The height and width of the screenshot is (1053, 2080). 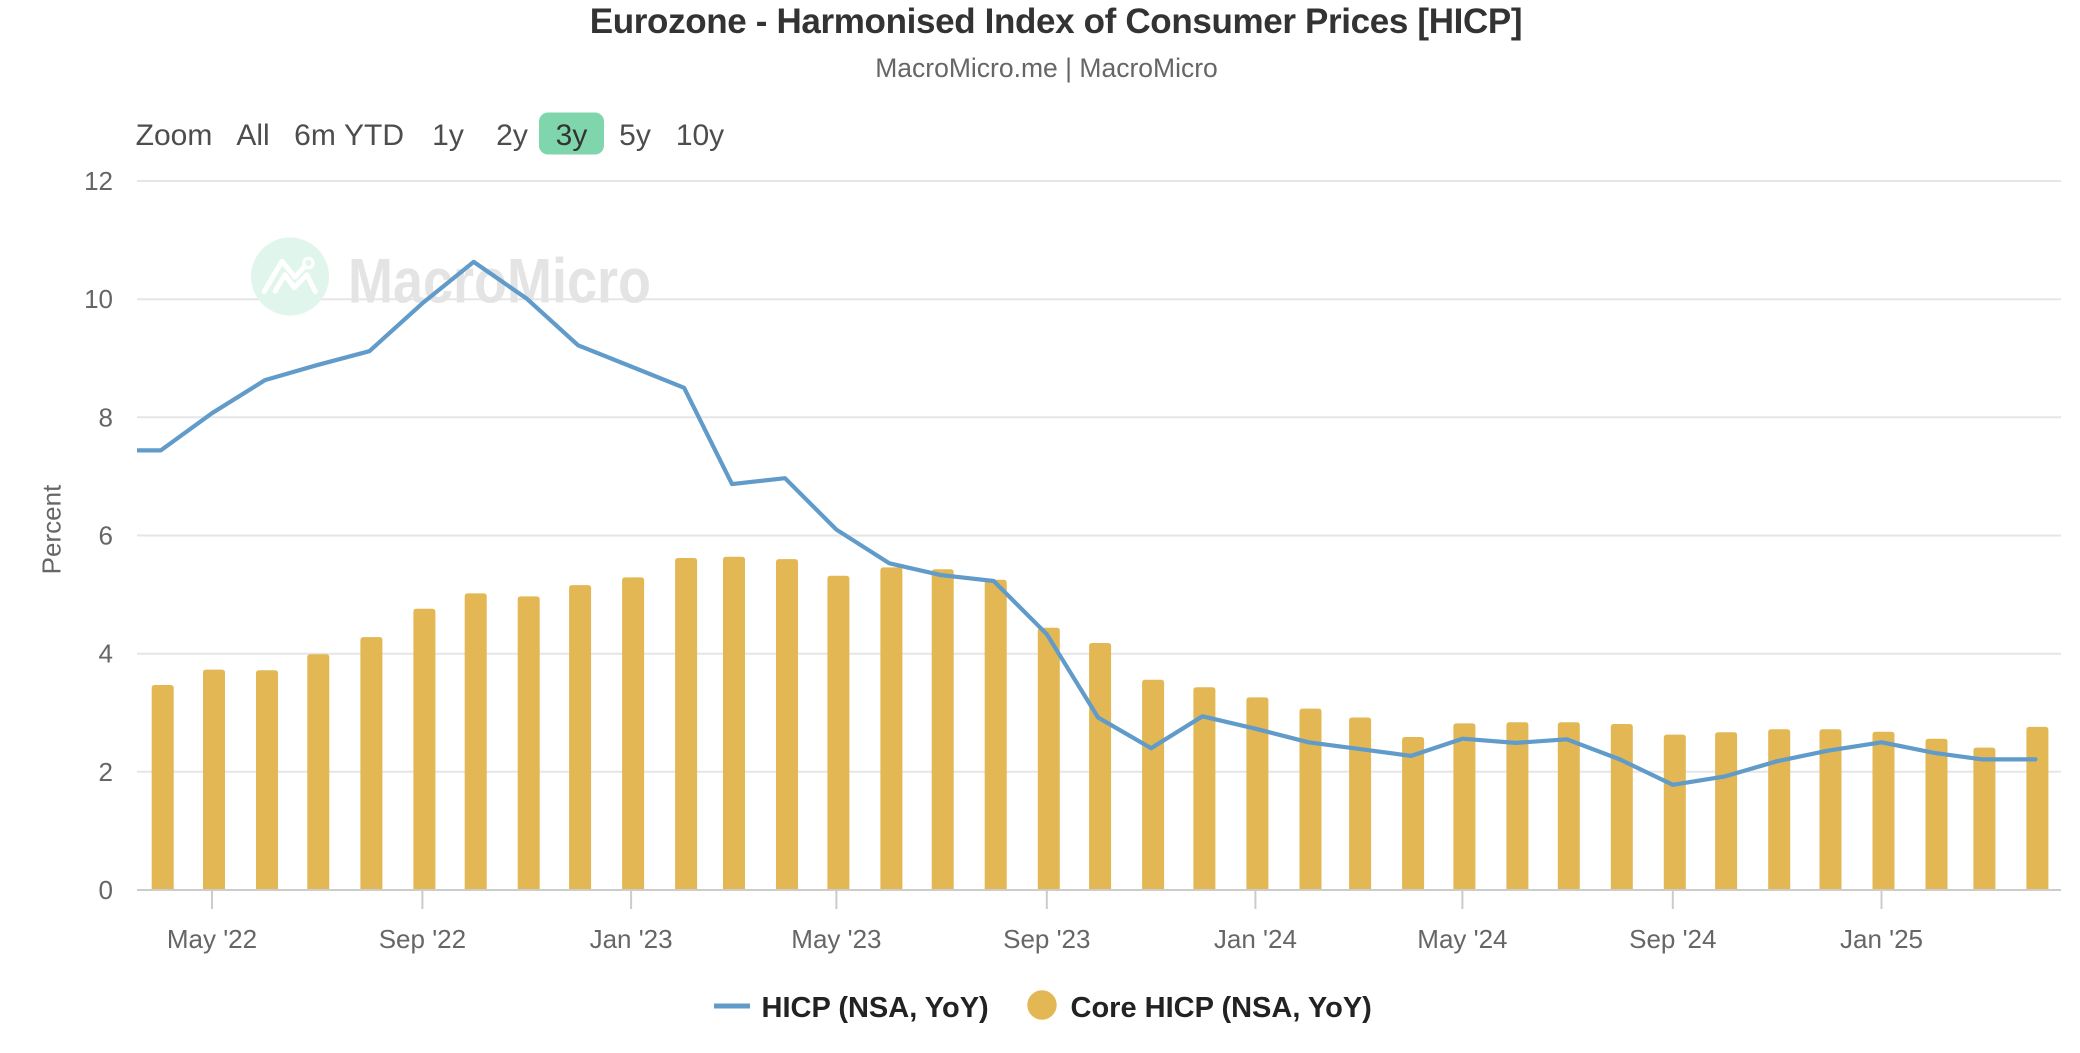 I want to click on svg-text: 10y, so click(x=700, y=135).